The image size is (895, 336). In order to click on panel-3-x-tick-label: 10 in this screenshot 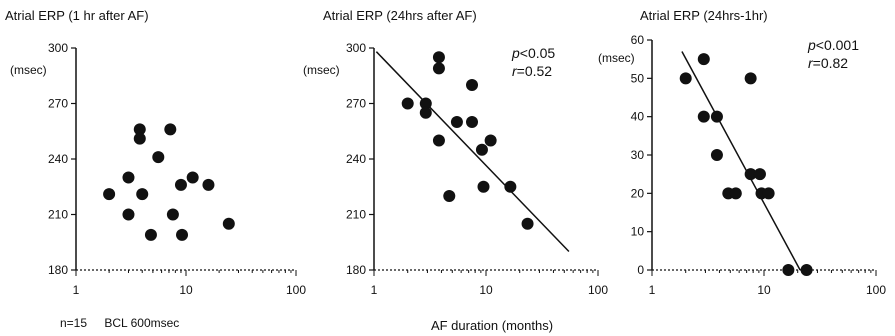, I will do `click(764, 290)`.